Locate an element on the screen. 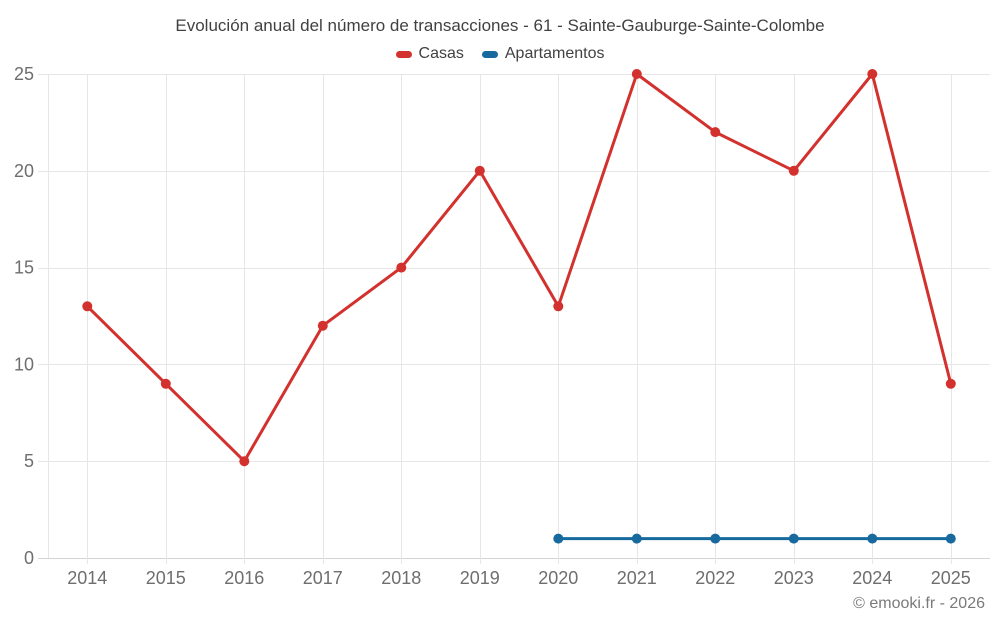 Image resolution: width=1000 pixels, height=625 pixels. y-axis-tick-label: 20 is located at coordinates (24, 171).